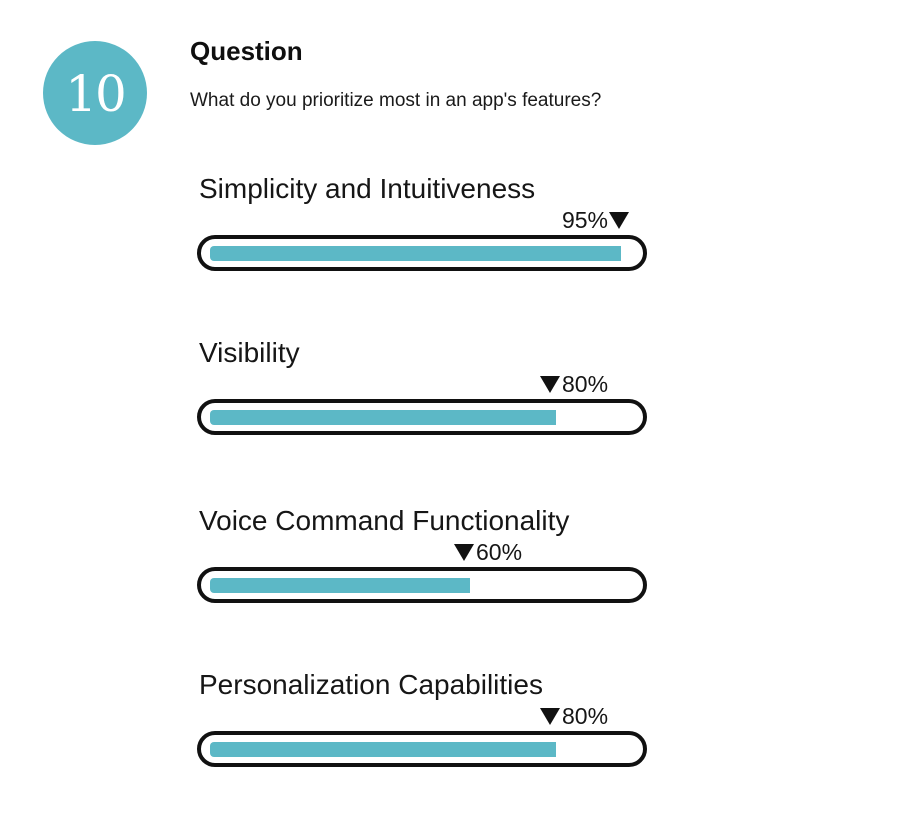 The image size is (908, 815). I want to click on question-number-badge: 10, so click(95, 93).